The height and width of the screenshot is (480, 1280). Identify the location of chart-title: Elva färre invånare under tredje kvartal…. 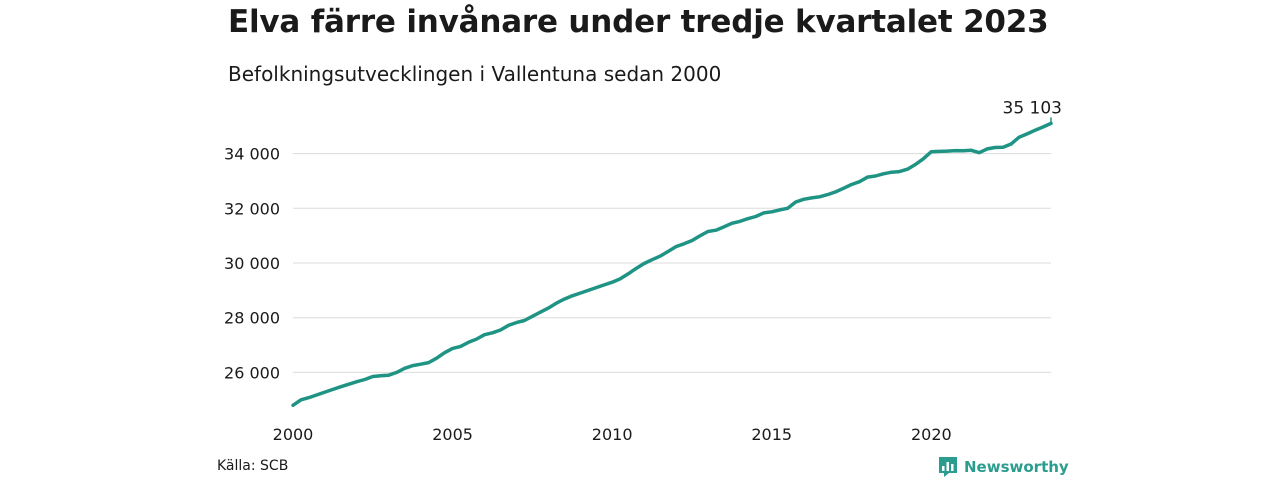
(638, 22).